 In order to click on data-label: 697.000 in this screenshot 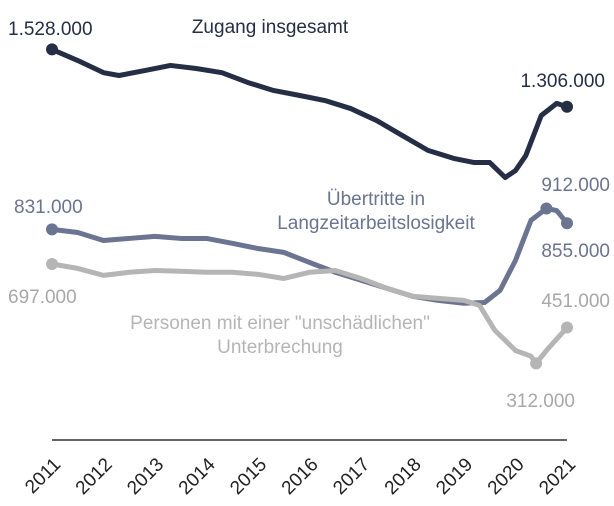, I will do `click(42, 297)`.